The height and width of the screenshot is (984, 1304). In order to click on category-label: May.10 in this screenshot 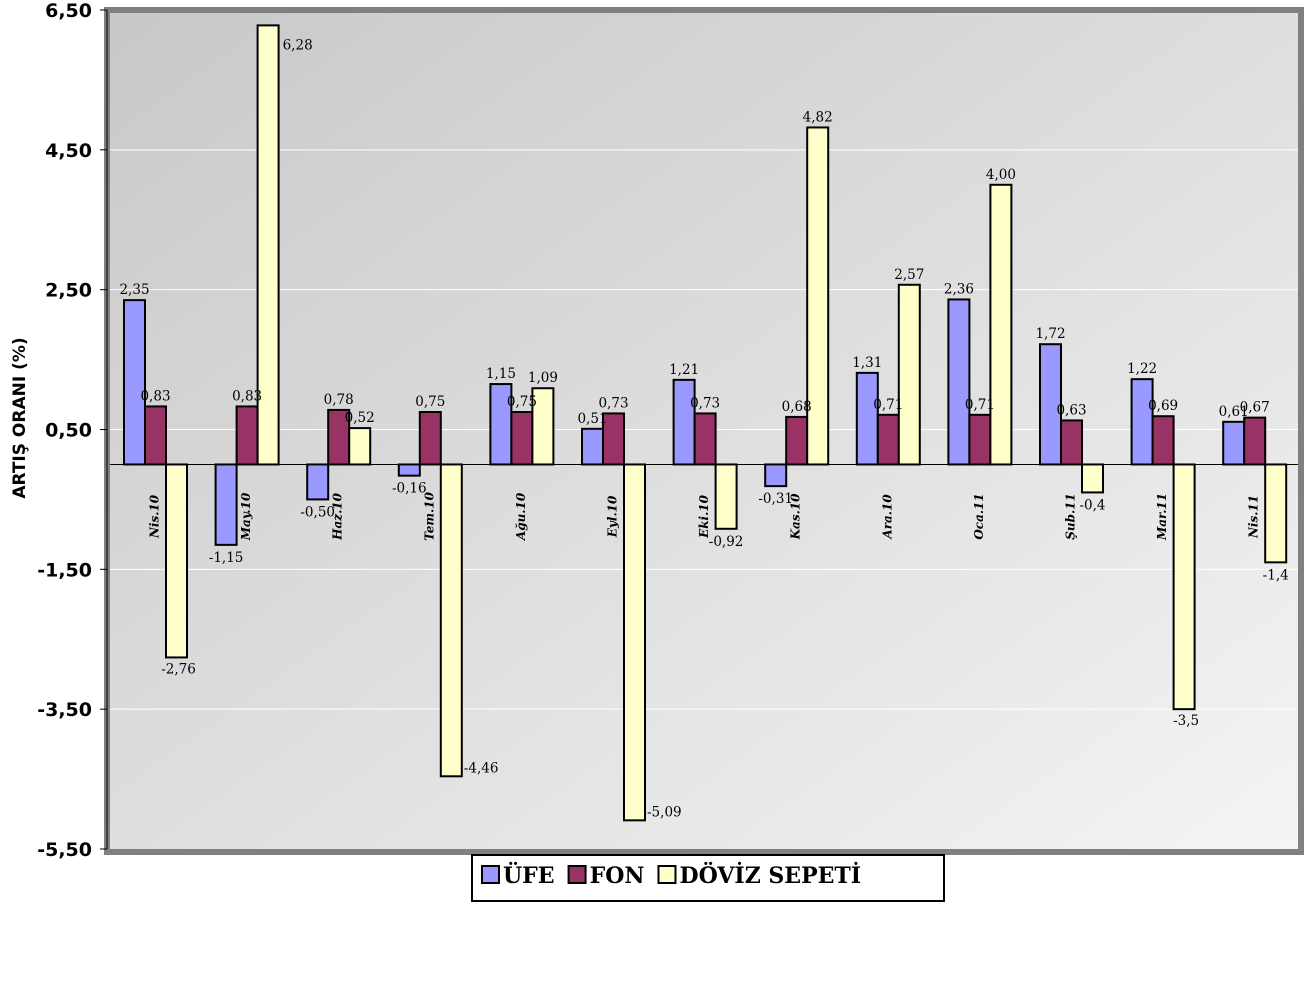, I will do `click(246, 516)`.